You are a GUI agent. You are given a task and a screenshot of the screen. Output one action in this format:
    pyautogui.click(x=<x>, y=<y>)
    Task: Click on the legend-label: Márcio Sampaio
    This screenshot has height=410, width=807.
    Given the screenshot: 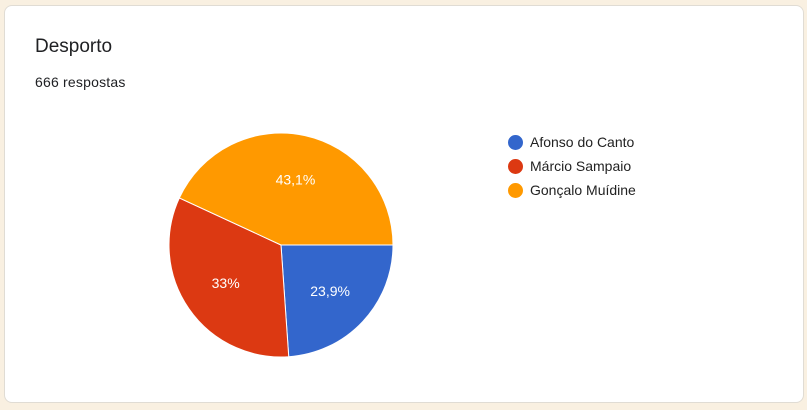 What is the action you would take?
    pyautogui.click(x=581, y=166)
    